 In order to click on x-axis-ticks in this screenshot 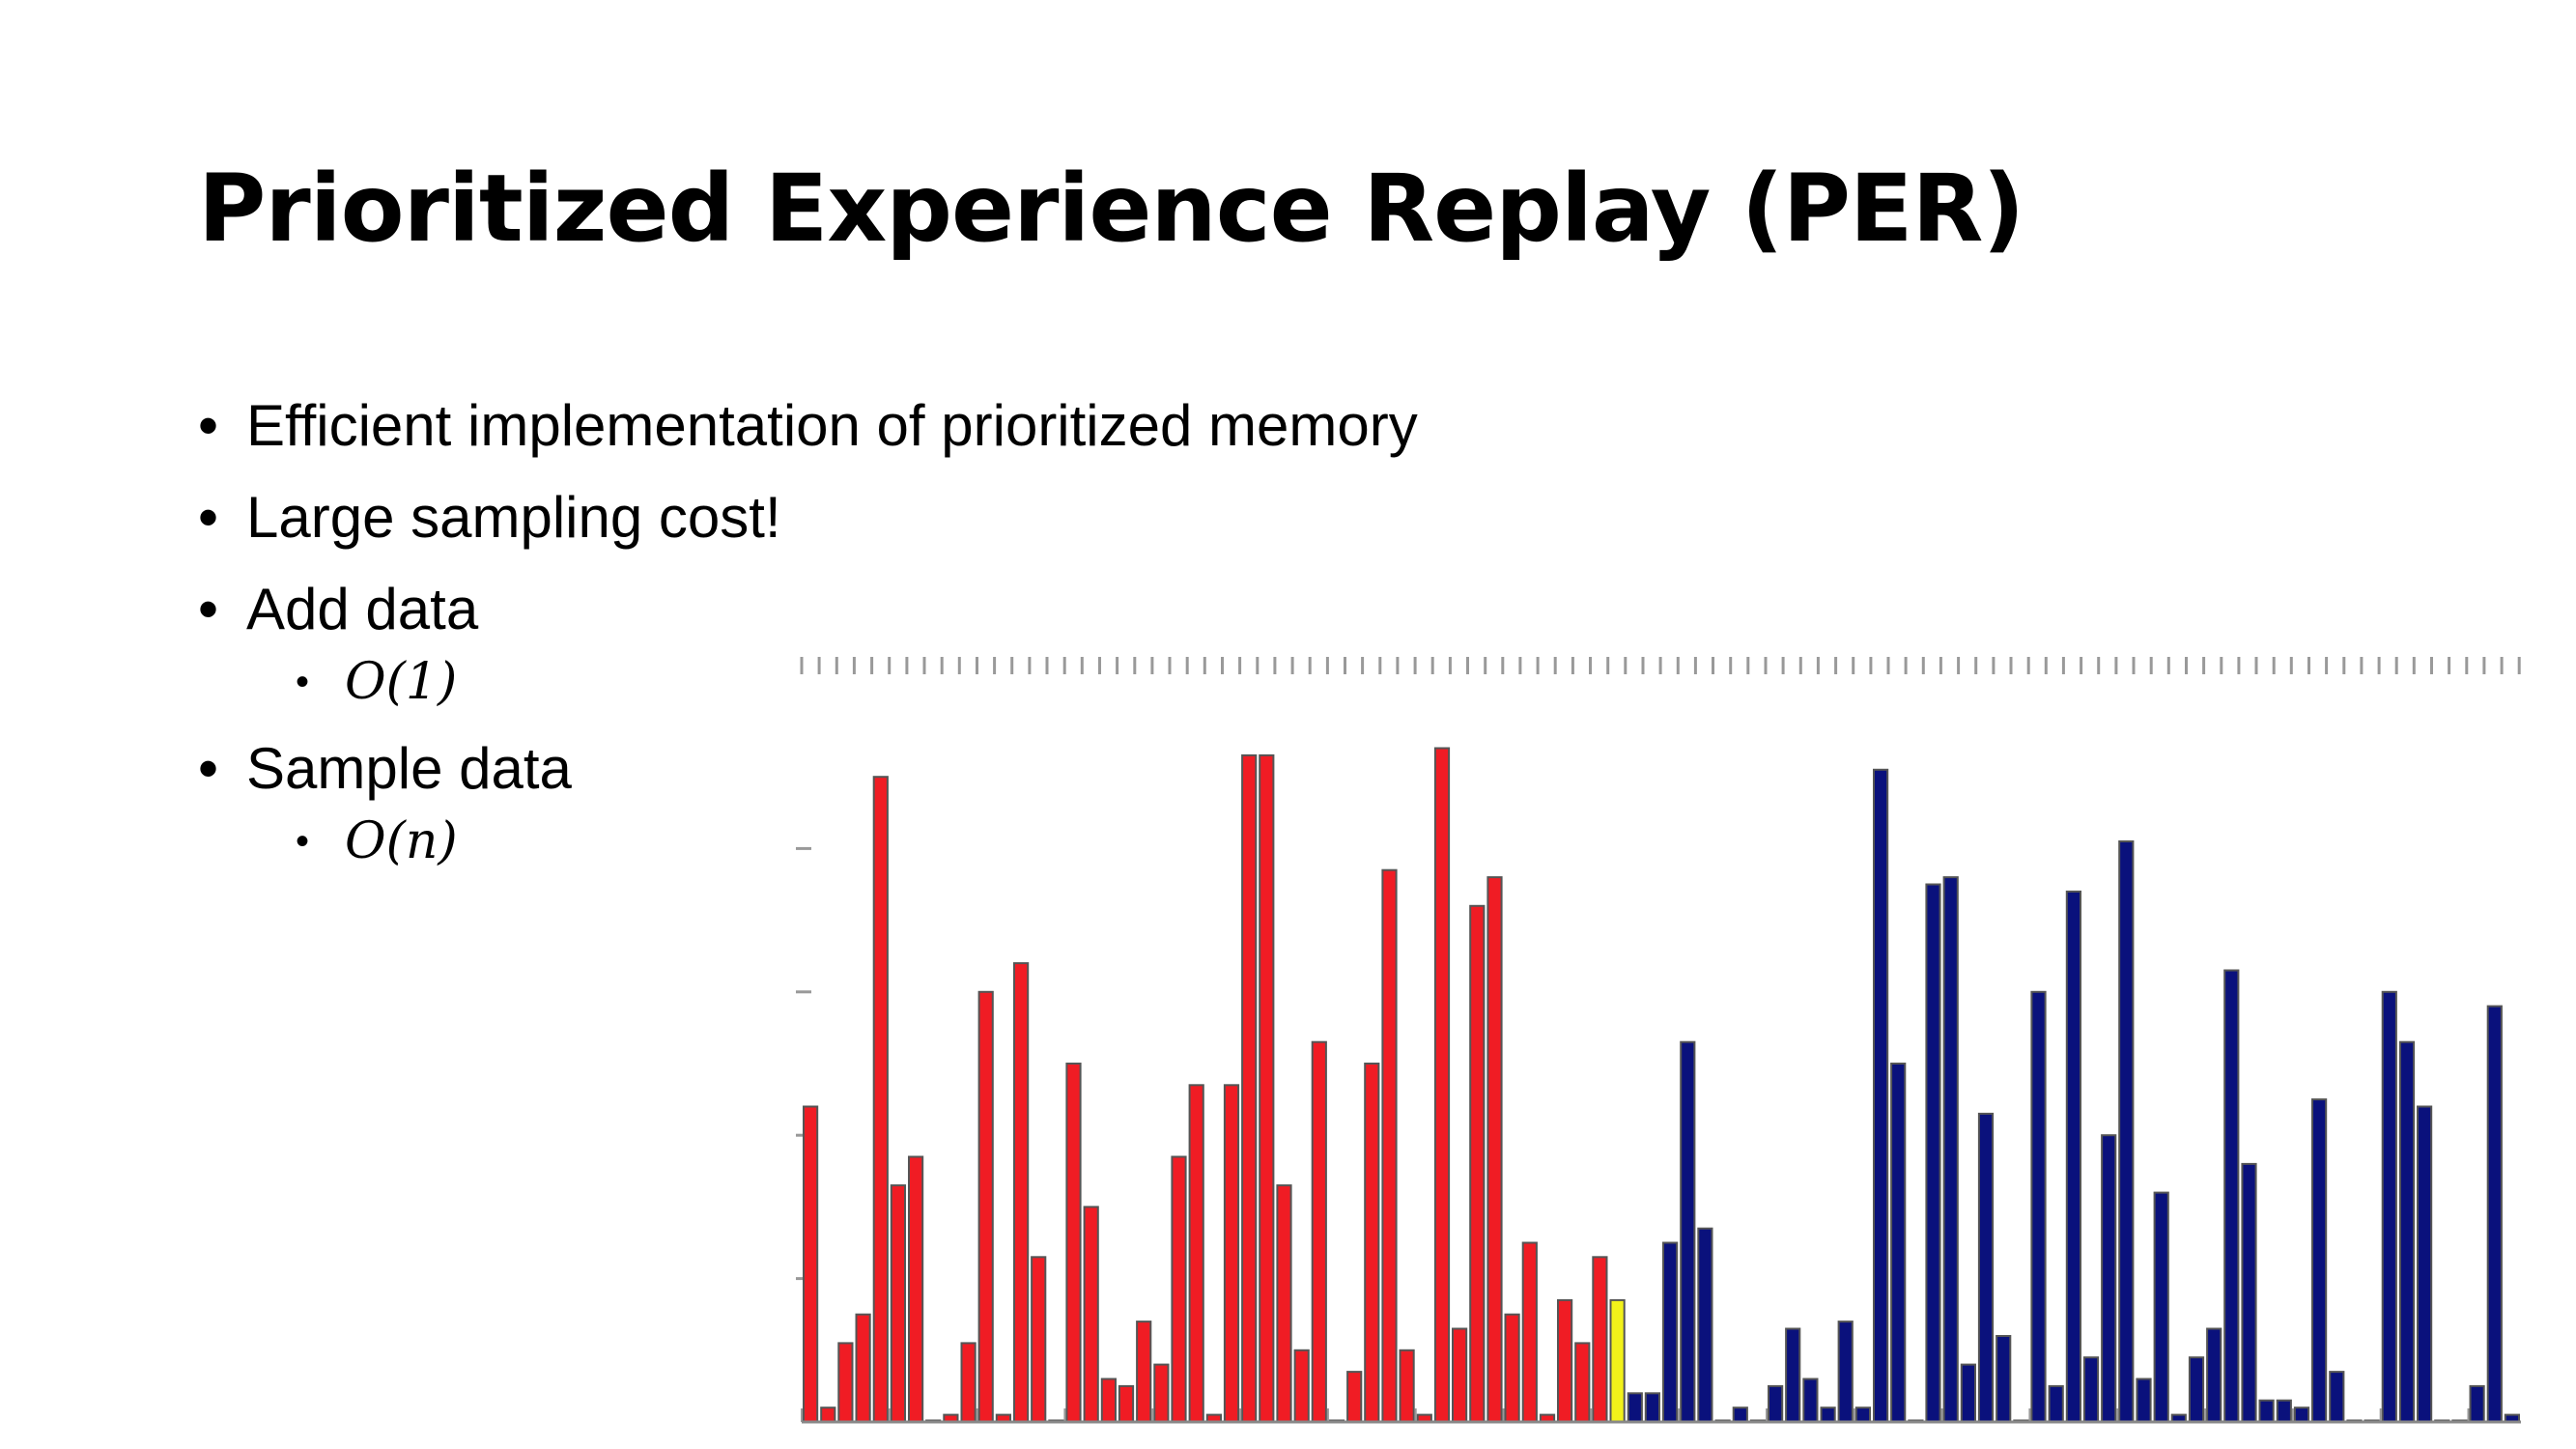, I will do `click(1635, 1415)`.